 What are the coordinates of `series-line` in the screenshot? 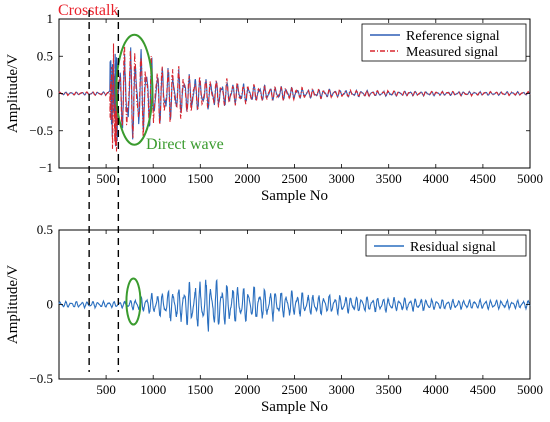 It's located at (294, 305).